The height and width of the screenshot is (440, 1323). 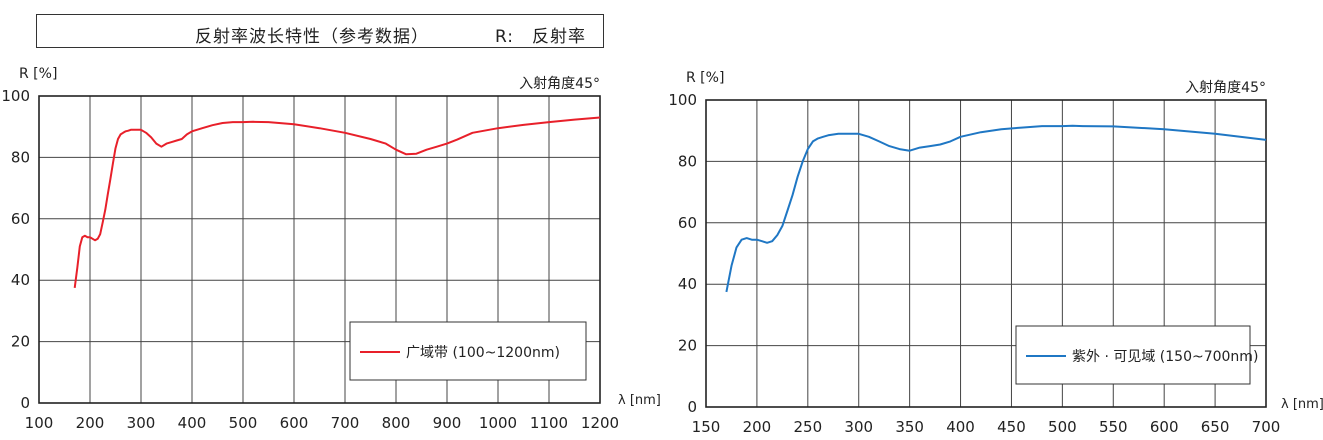 I want to click on x-tick-label: 250, so click(x=807, y=427).